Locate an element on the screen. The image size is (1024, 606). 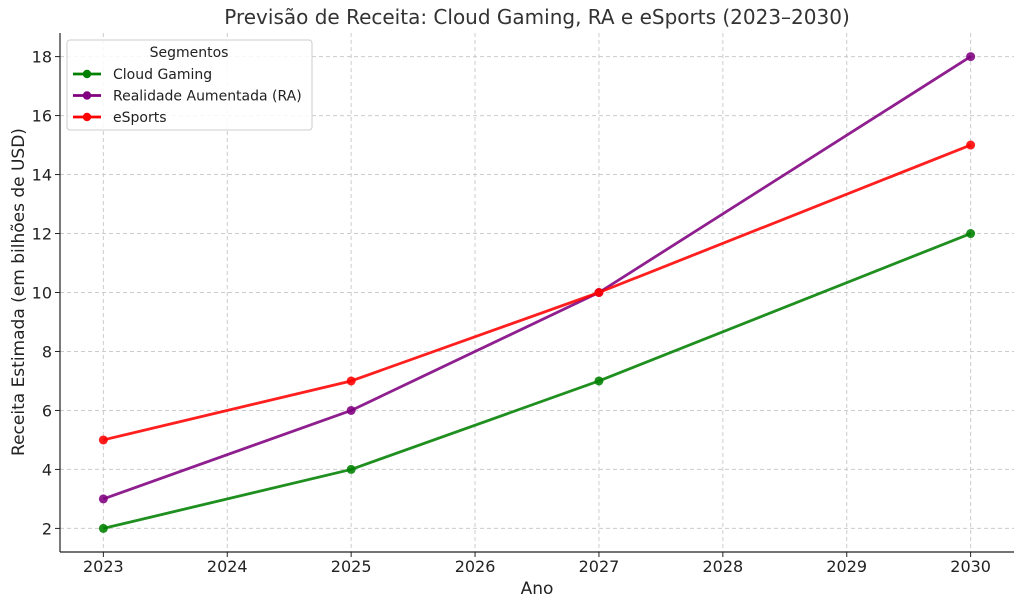
y-tick-label: 8 is located at coordinates (47, 351).